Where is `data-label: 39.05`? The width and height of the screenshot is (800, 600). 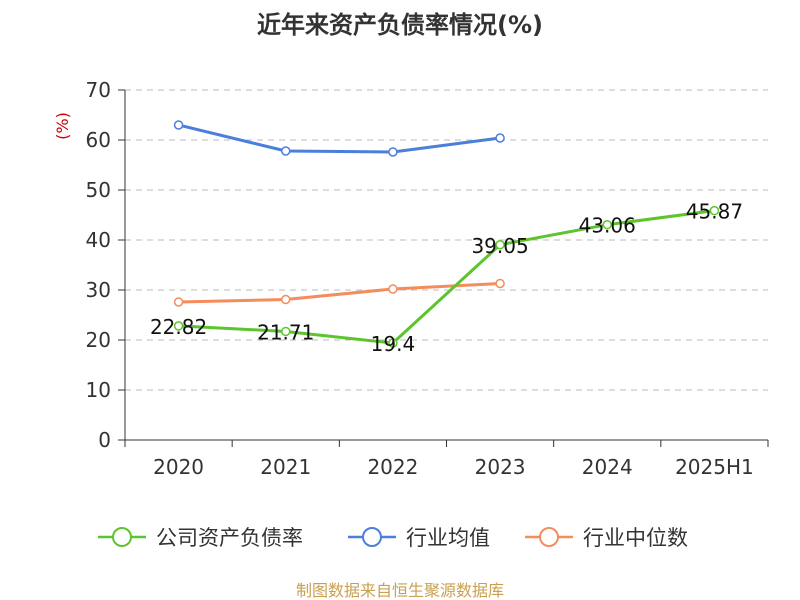
data-label: 39.05 is located at coordinates (499, 246).